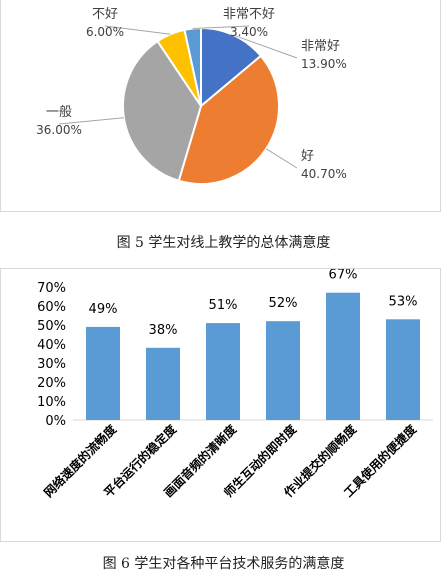 This screenshot has width=447, height=576. What do you see at coordinates (51, 345) in the screenshot?
I see `y-tick-label: 40%` at bounding box center [51, 345].